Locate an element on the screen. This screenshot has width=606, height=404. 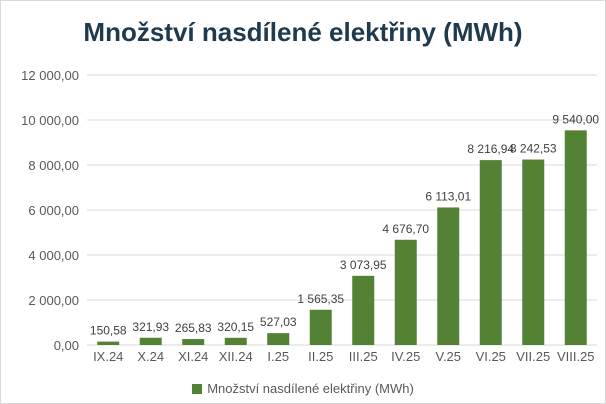
x-tick-label: XII.24 is located at coordinates (236, 356).